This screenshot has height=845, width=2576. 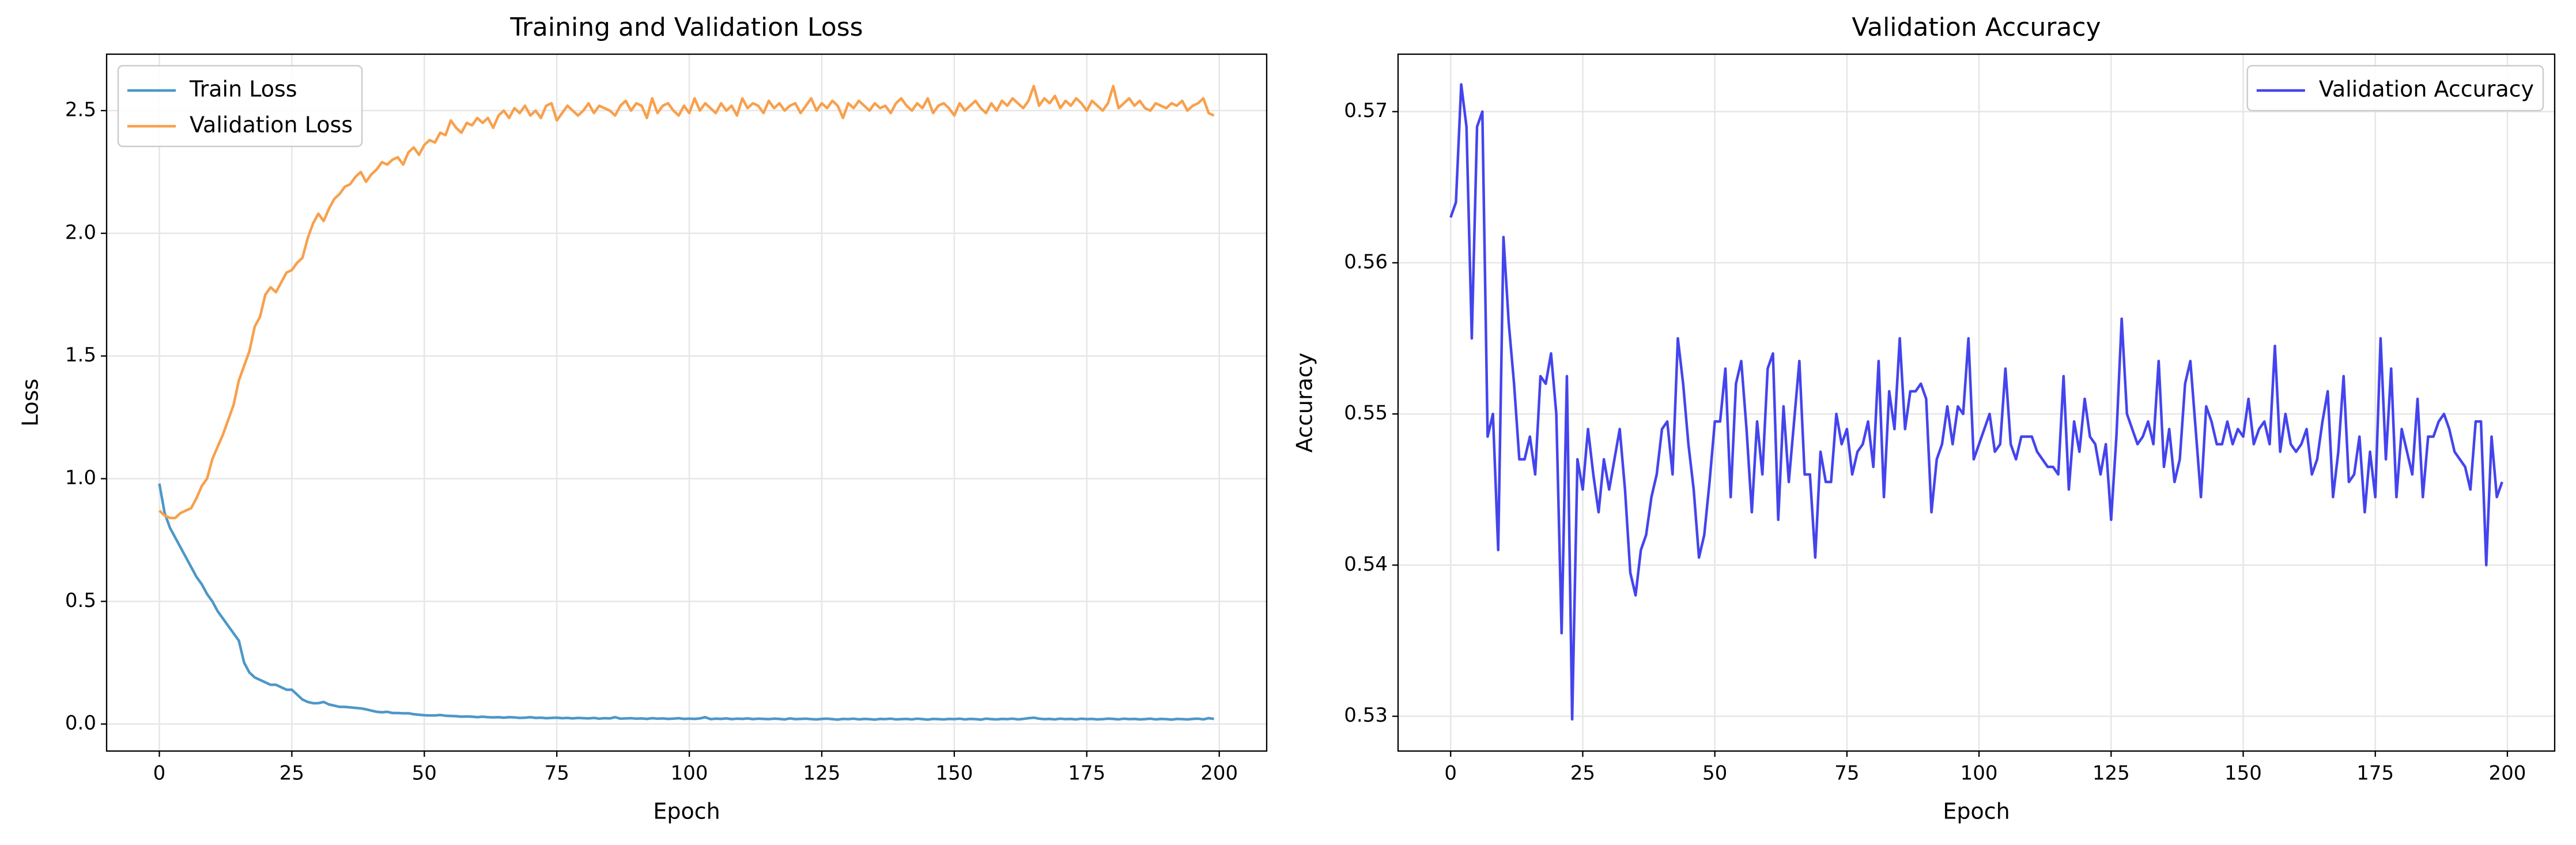 I want to click on y-tick-label: 0.5, so click(x=80, y=600).